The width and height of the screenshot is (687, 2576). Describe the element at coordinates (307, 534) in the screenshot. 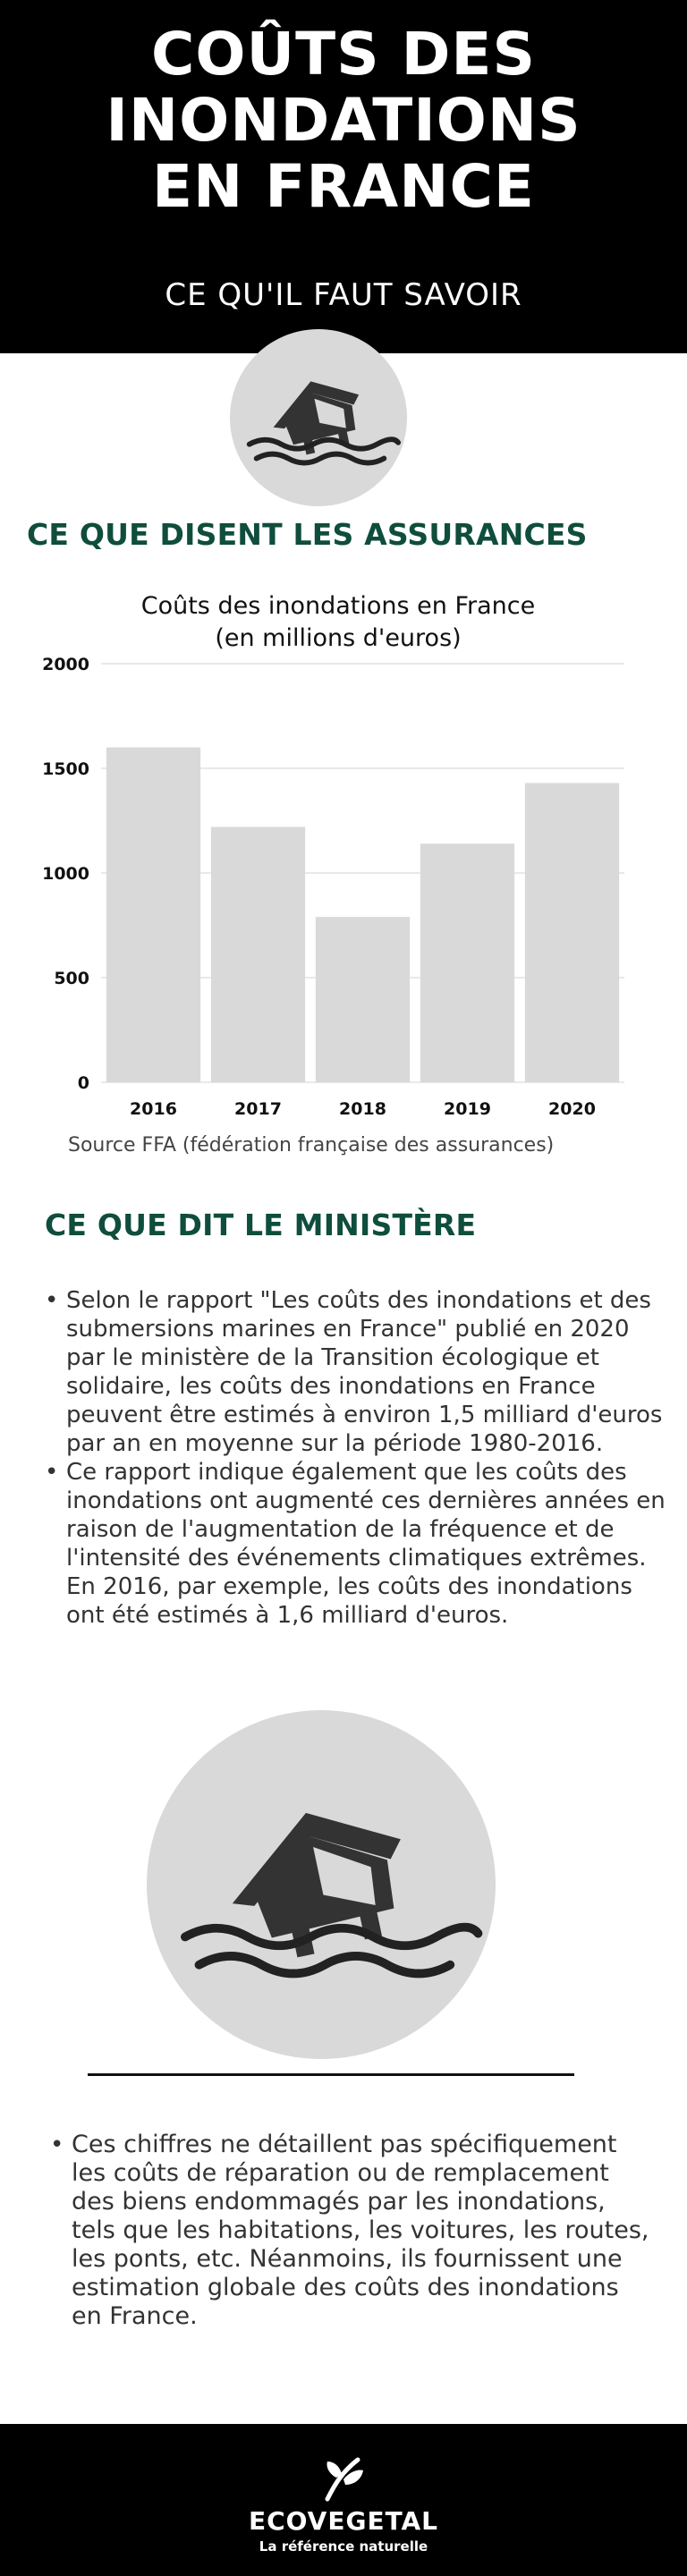

I see `section-title-insurance: CE QUE DISENT LES ASSURANCES` at that location.